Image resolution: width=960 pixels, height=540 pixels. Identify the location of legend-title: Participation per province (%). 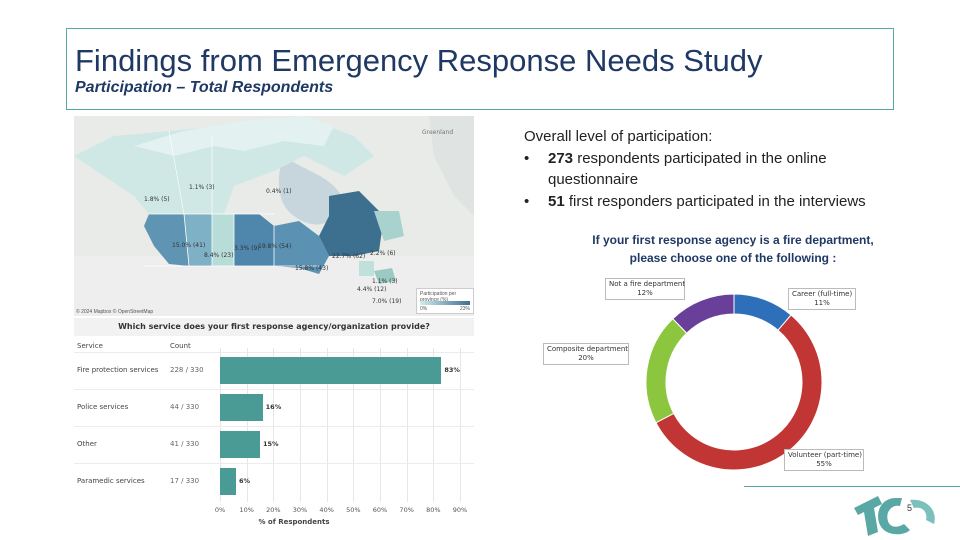
(438, 297).